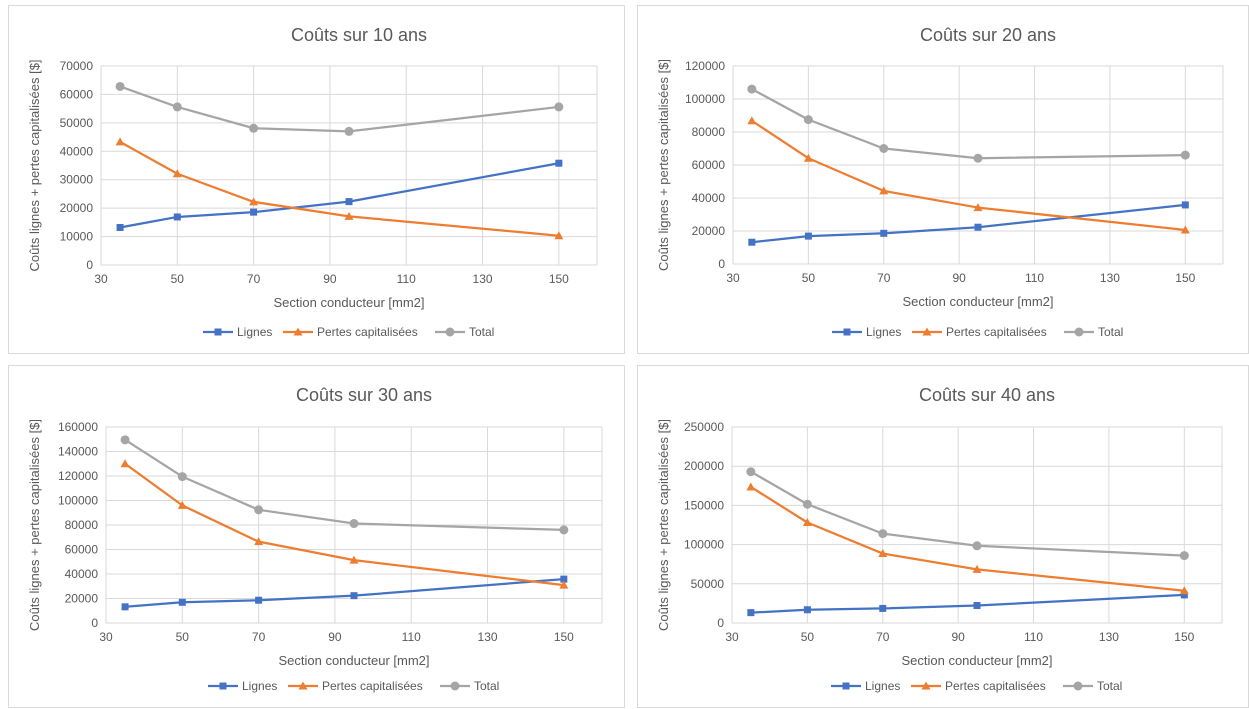 This screenshot has height=709, width=1249. Describe the element at coordinates (82, 525) in the screenshot. I see `y-tick-label: 80000` at that location.